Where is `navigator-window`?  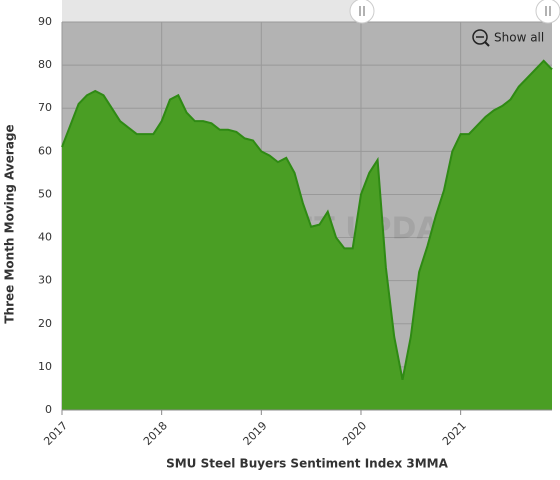
navigator-window is located at coordinates (456, 11).